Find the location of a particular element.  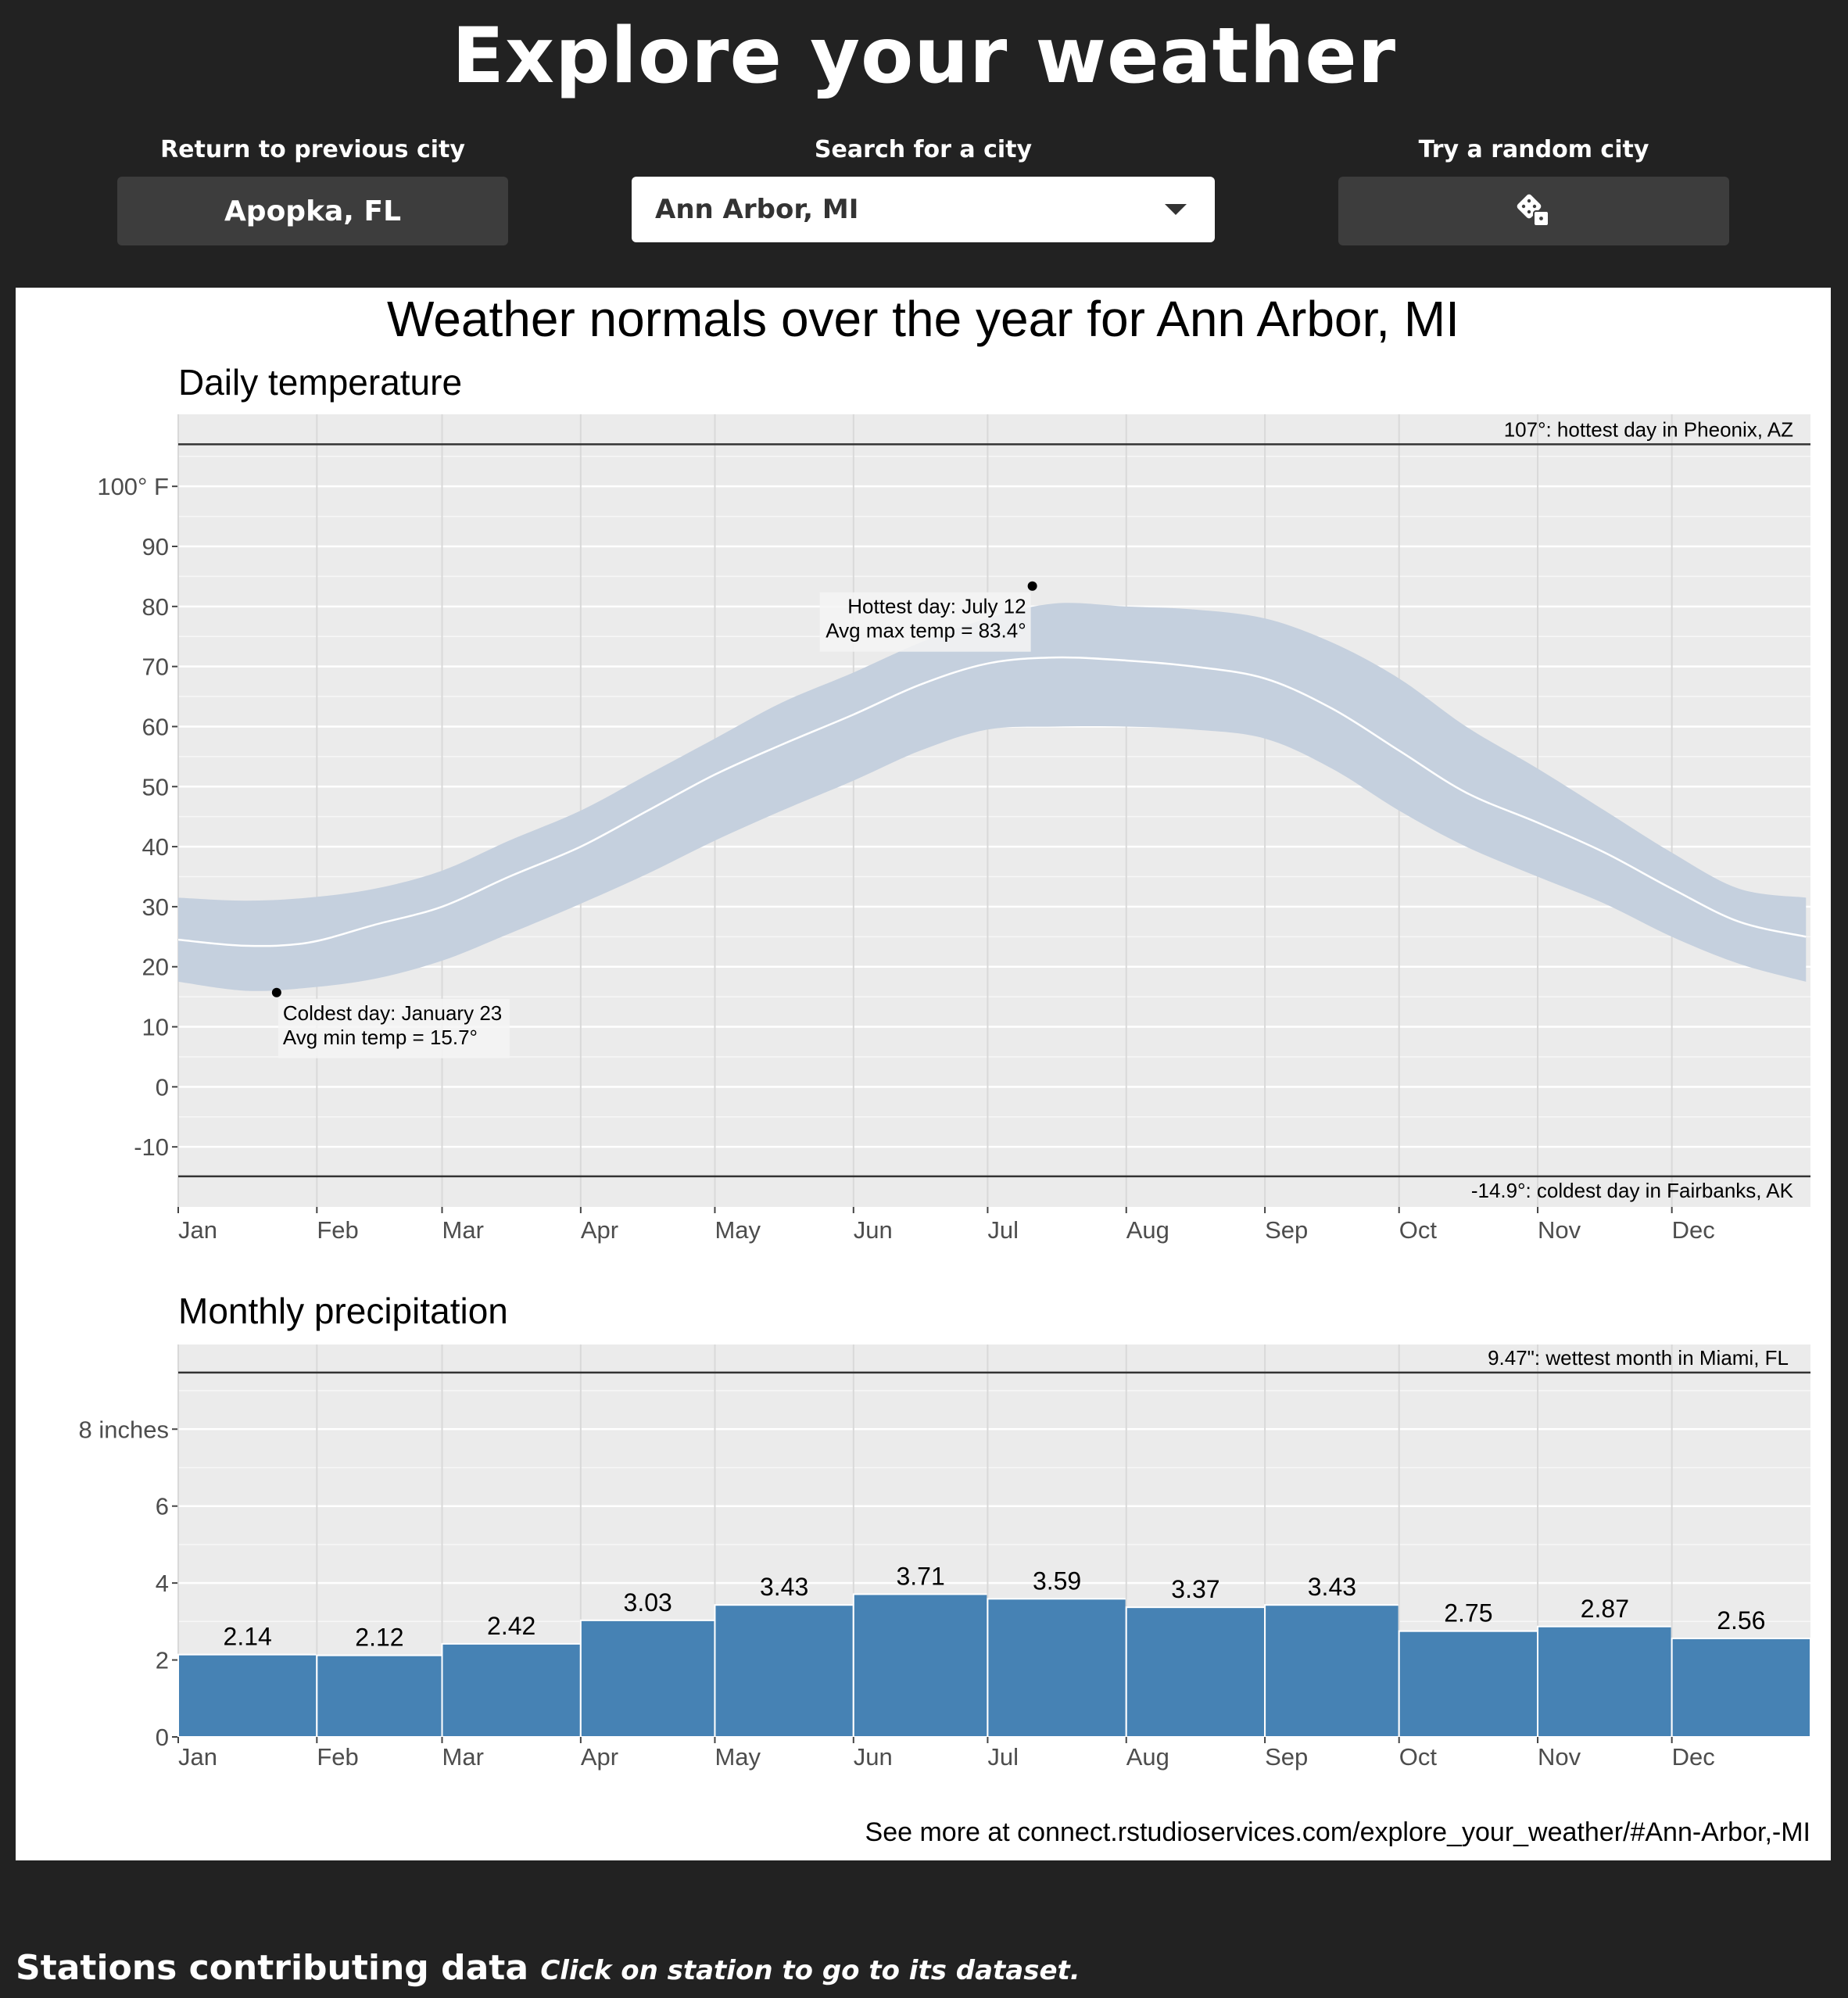

hottest-day-annotation: Avg max temp = 83.4° is located at coordinates (926, 631).